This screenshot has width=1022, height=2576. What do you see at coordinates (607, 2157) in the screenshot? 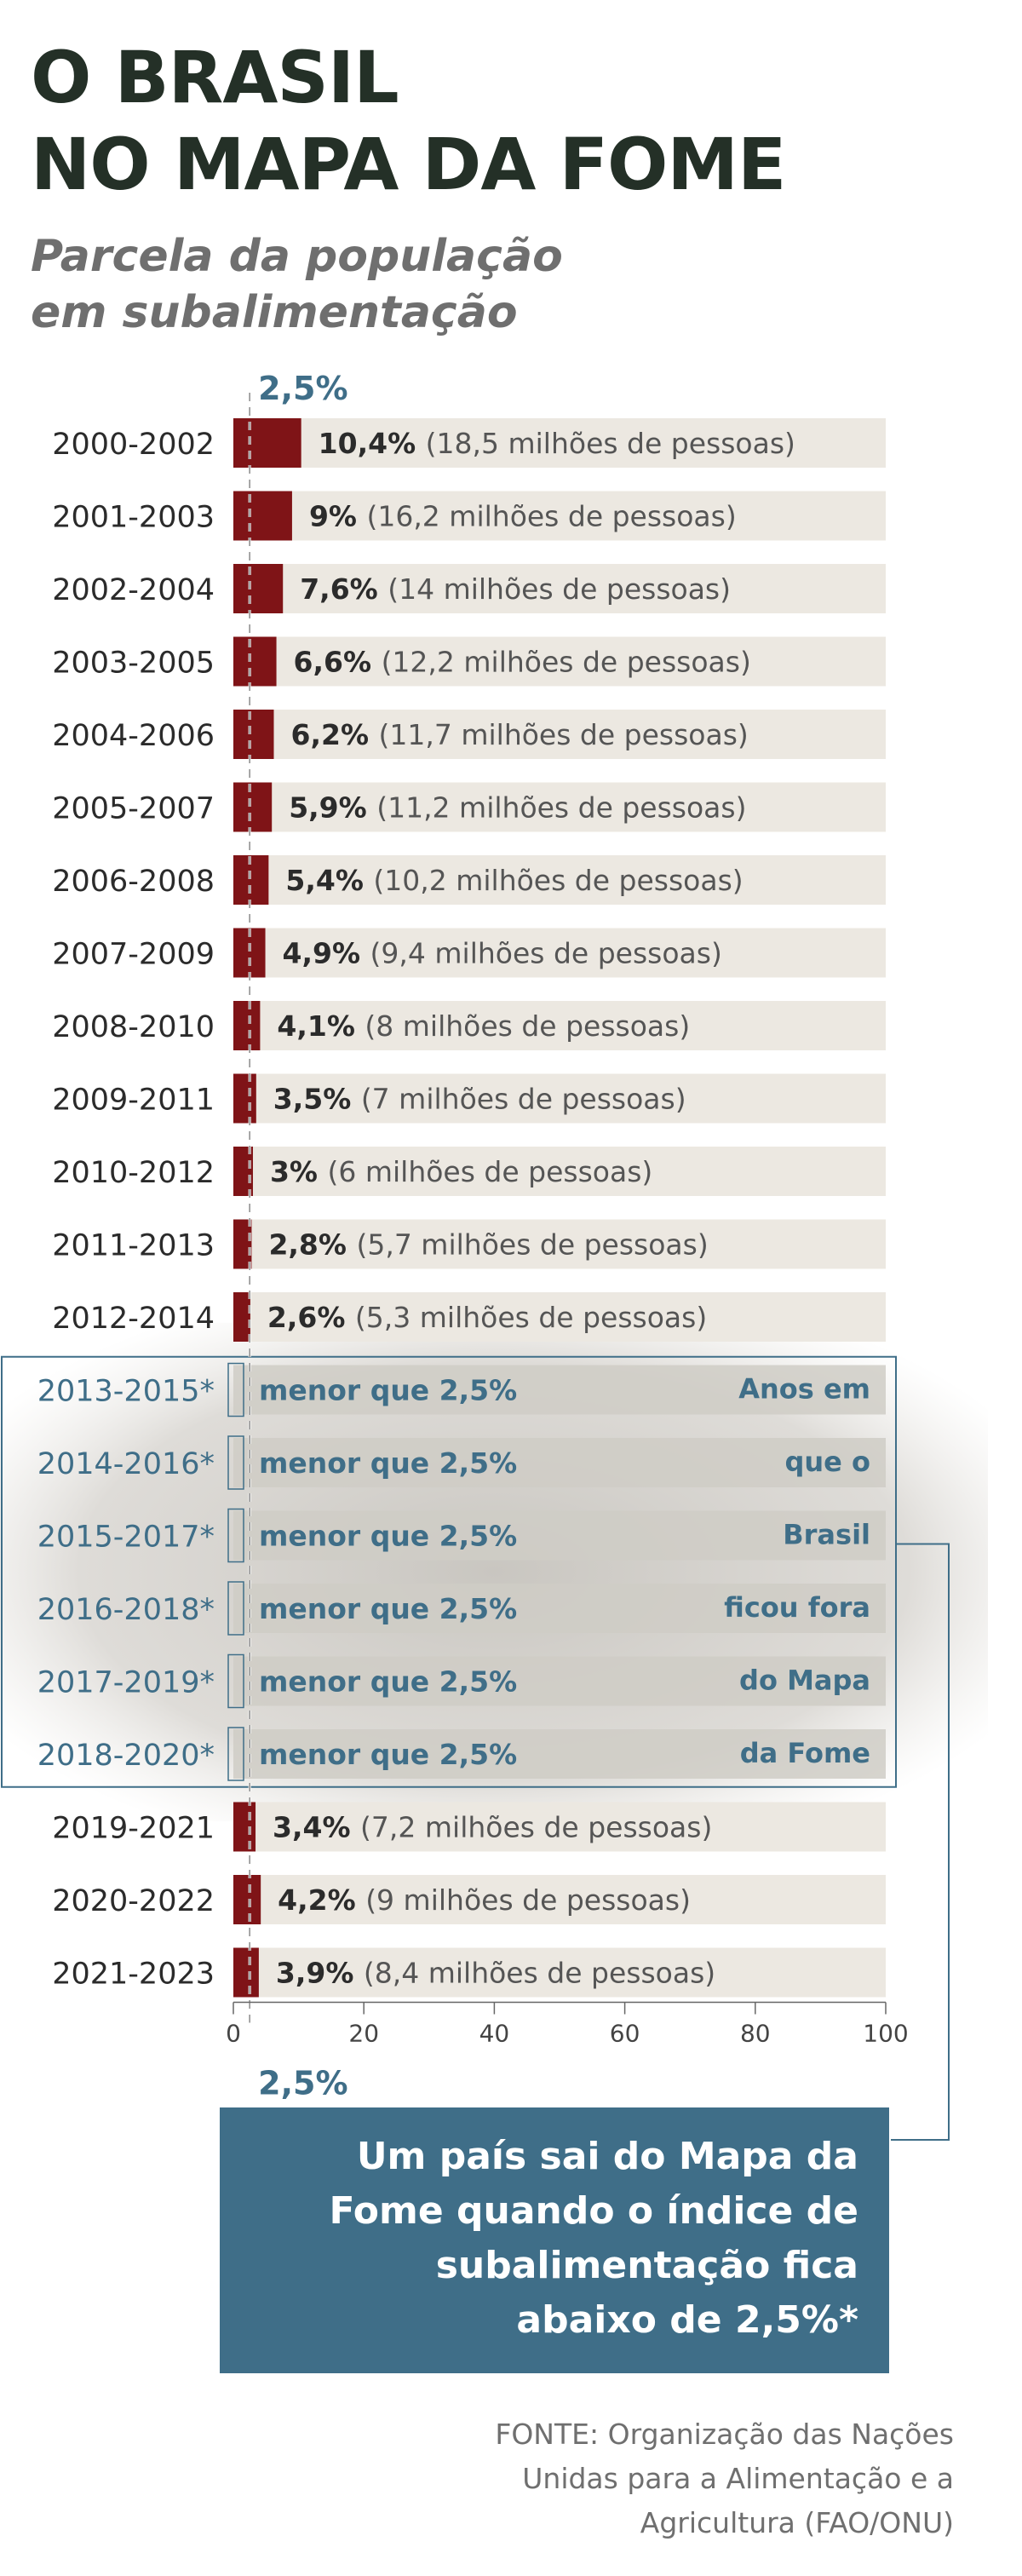
I see `note-line-1: Um país sai do Mapa da` at bounding box center [607, 2157].